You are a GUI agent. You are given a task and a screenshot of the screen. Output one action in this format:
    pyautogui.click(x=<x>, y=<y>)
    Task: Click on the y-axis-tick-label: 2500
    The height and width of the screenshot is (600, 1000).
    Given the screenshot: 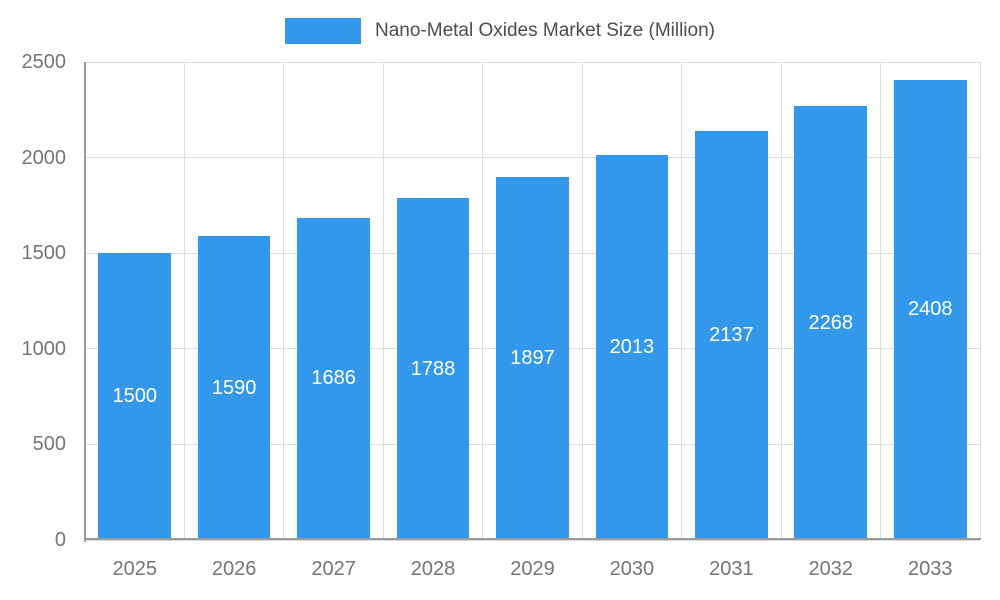 What is the action you would take?
    pyautogui.click(x=44, y=62)
    